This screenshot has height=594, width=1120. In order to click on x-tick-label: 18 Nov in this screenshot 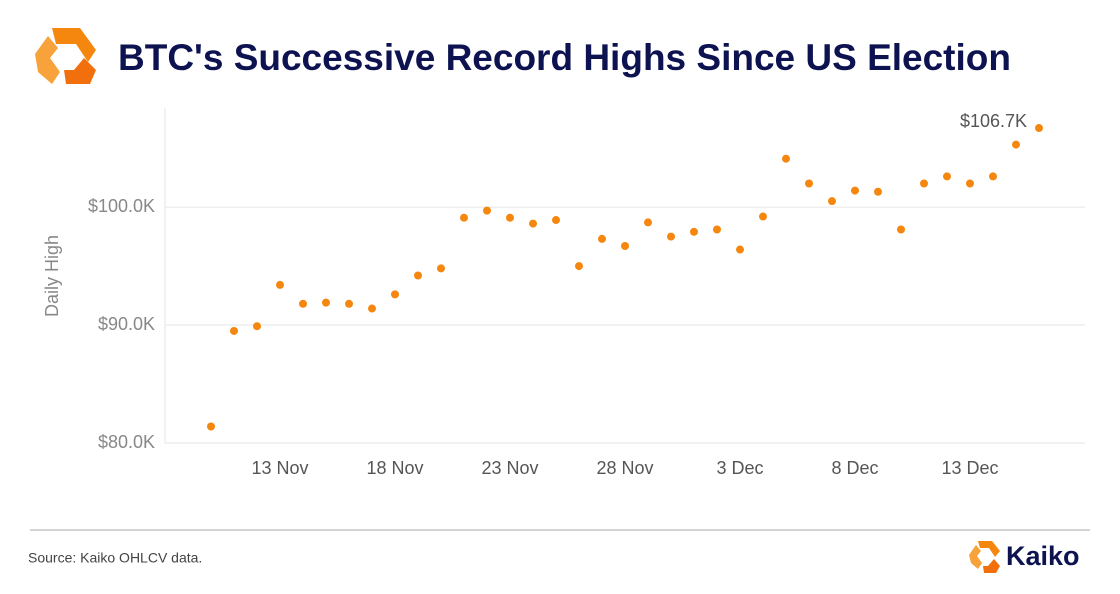, I will do `click(394, 468)`.